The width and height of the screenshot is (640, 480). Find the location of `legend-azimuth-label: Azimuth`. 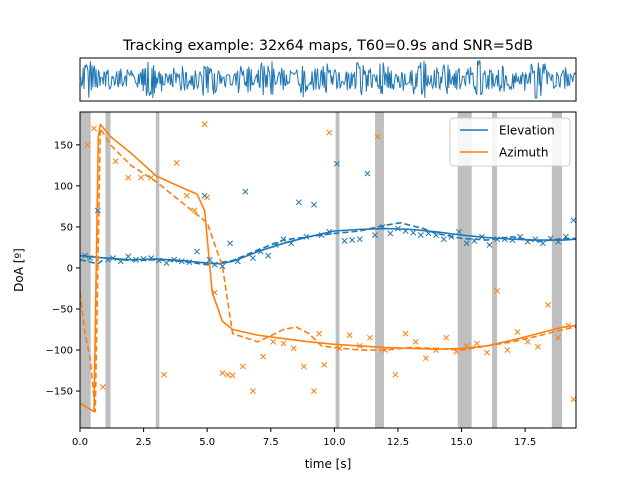

legend-azimuth-label: Azimuth is located at coordinates (523, 153).